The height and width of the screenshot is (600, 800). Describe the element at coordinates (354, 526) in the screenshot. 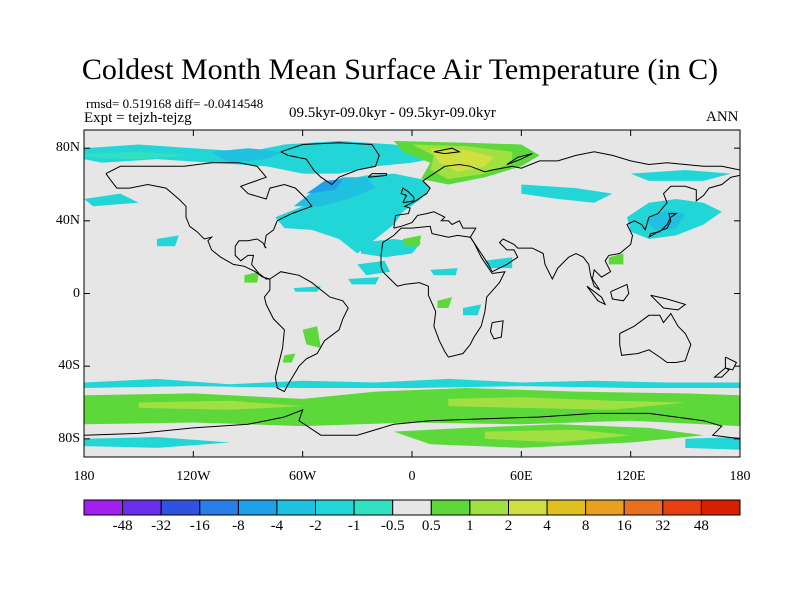

I see `colorbar-label: -1` at that location.